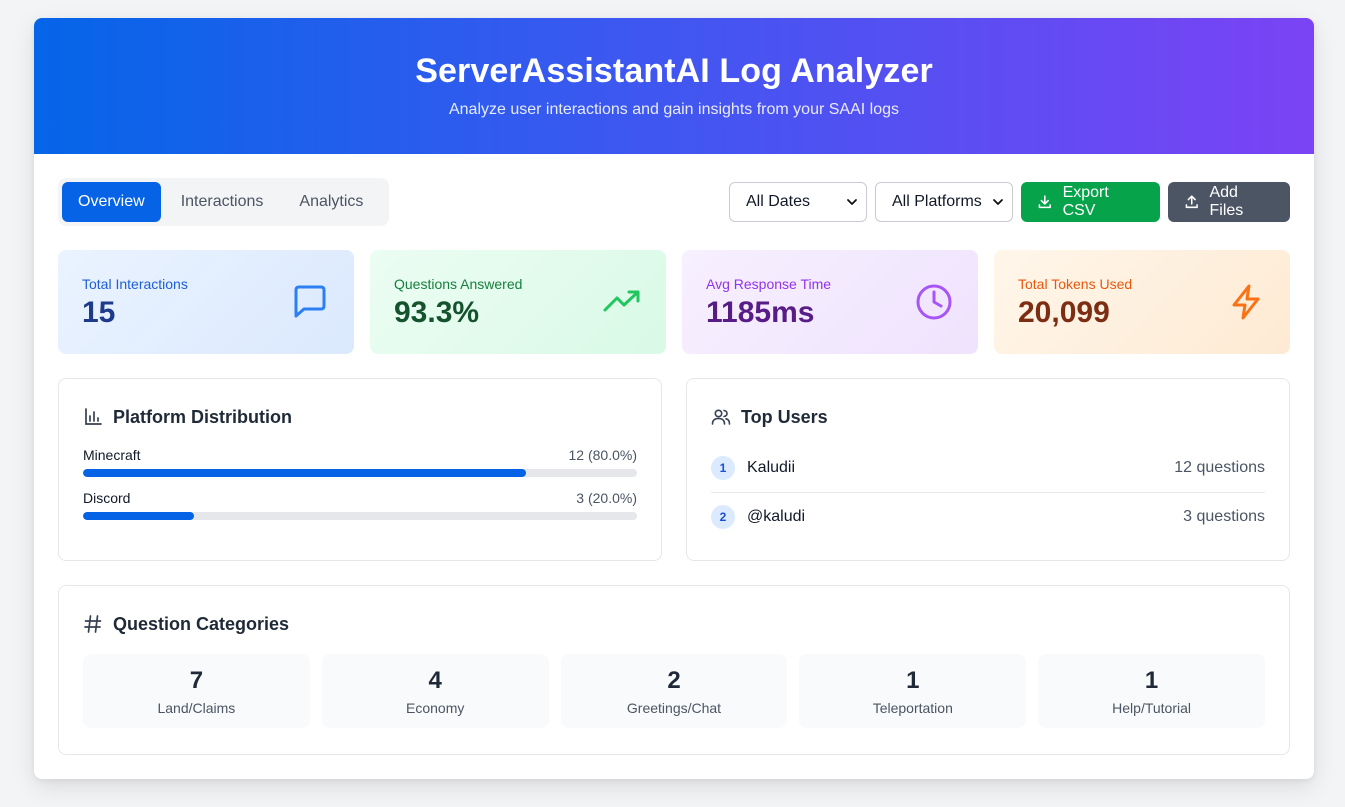 The height and width of the screenshot is (807, 1345). Describe the element at coordinates (776, 516) in the screenshot. I see `user-name: @kaludi` at that location.